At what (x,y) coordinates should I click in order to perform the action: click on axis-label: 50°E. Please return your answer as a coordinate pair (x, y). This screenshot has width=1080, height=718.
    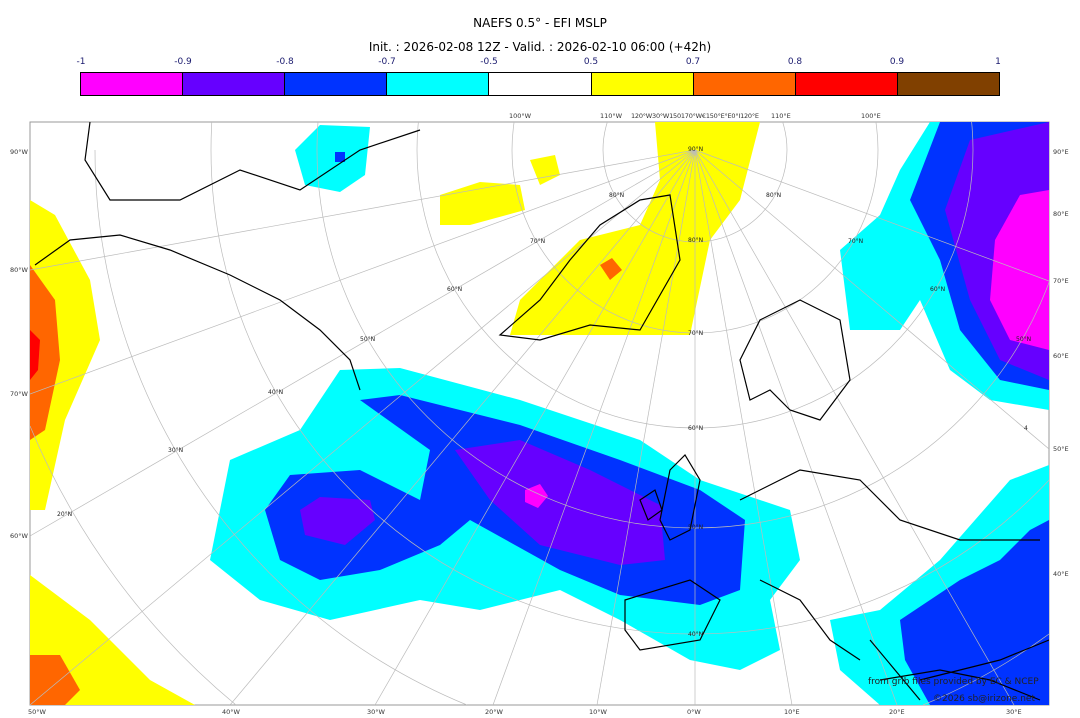
    Looking at the image, I should click on (1061, 449).